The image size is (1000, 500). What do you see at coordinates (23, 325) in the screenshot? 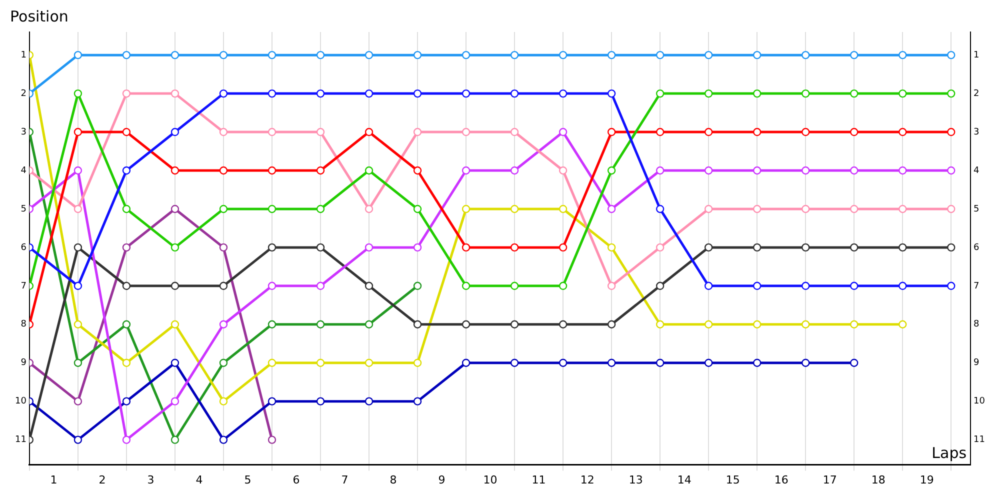
I see `y-tick-label: 8` at bounding box center [23, 325].